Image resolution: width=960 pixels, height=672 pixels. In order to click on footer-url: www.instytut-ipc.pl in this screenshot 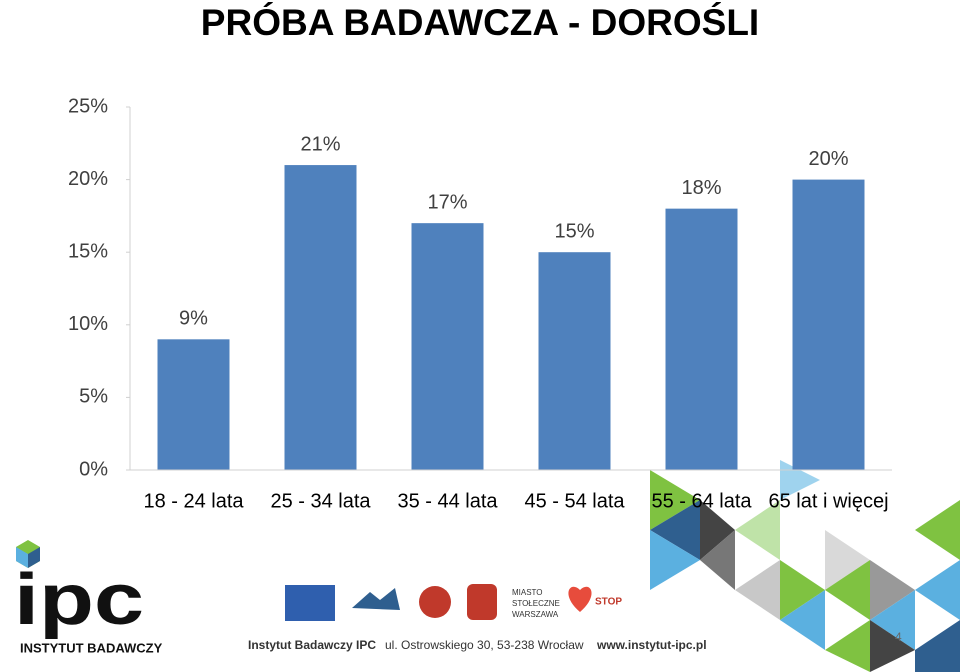, I will do `click(651, 645)`.